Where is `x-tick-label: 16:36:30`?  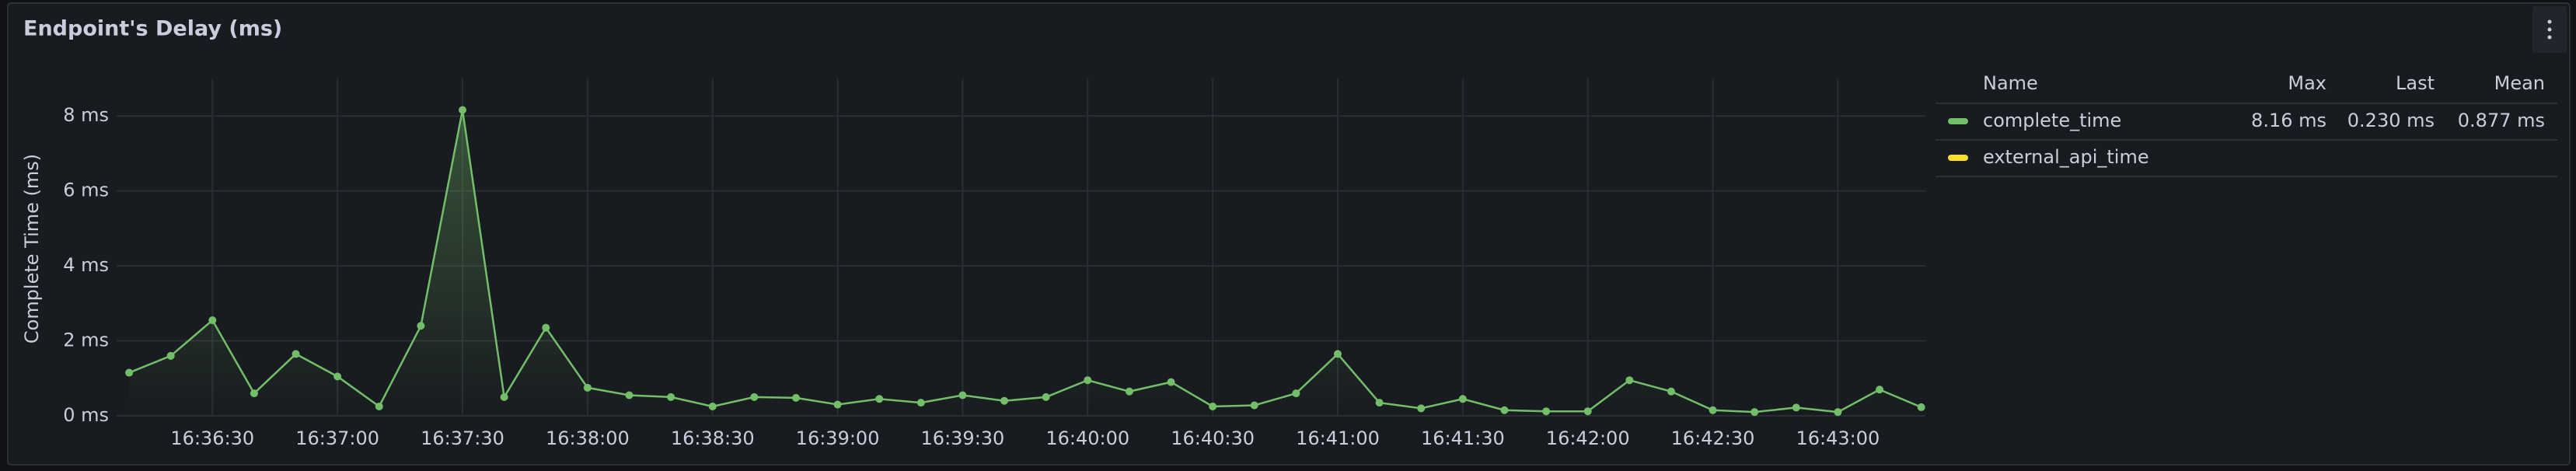
x-tick-label: 16:36:30 is located at coordinates (212, 438).